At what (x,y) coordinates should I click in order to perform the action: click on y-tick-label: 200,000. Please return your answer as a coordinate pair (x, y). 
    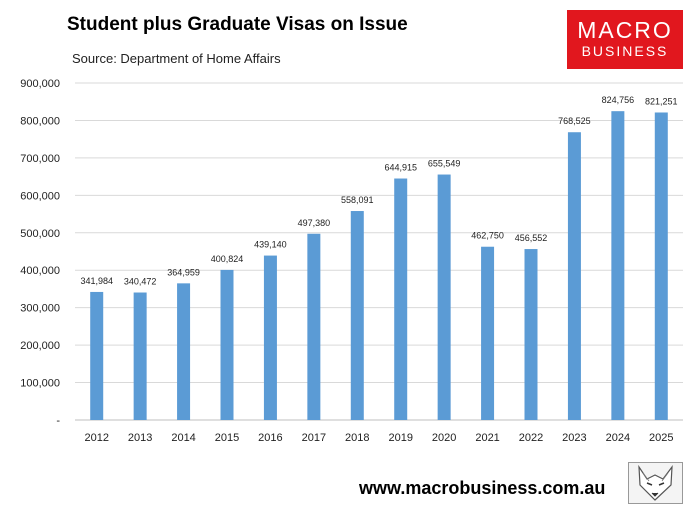
    Looking at the image, I should click on (40, 346).